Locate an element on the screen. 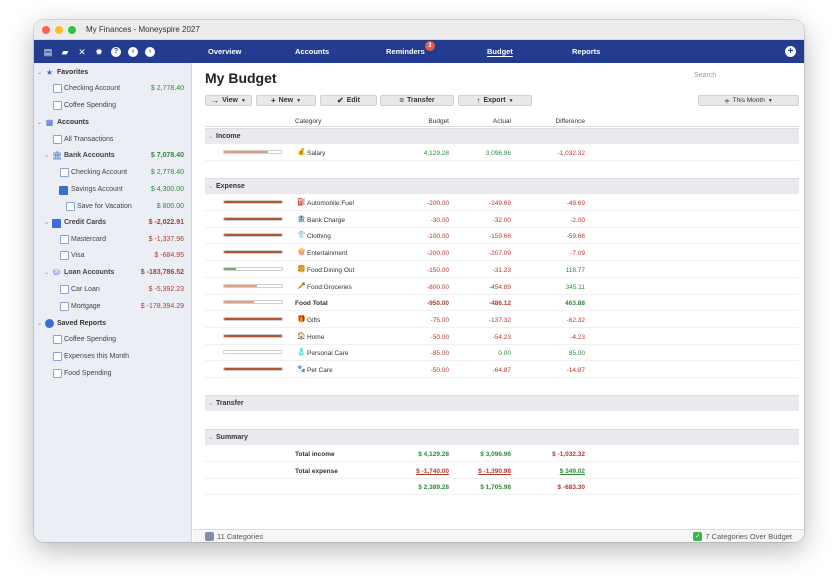 This screenshot has width=836, height=584. cell-difference: -14.87 is located at coordinates (575, 370).